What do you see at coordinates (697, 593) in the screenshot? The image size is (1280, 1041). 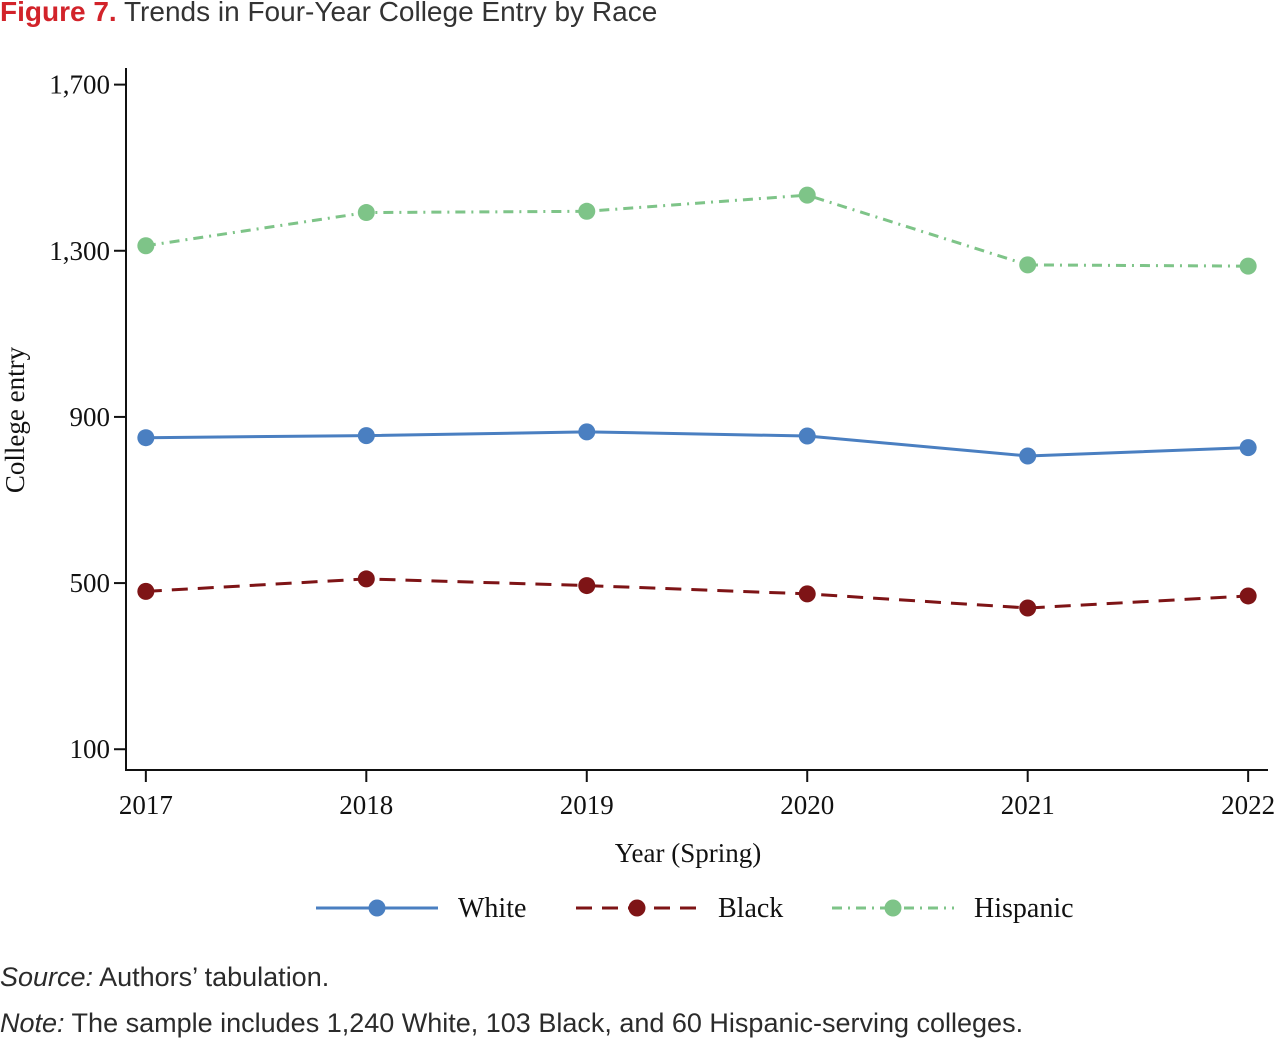 I see `series-line-black` at bounding box center [697, 593].